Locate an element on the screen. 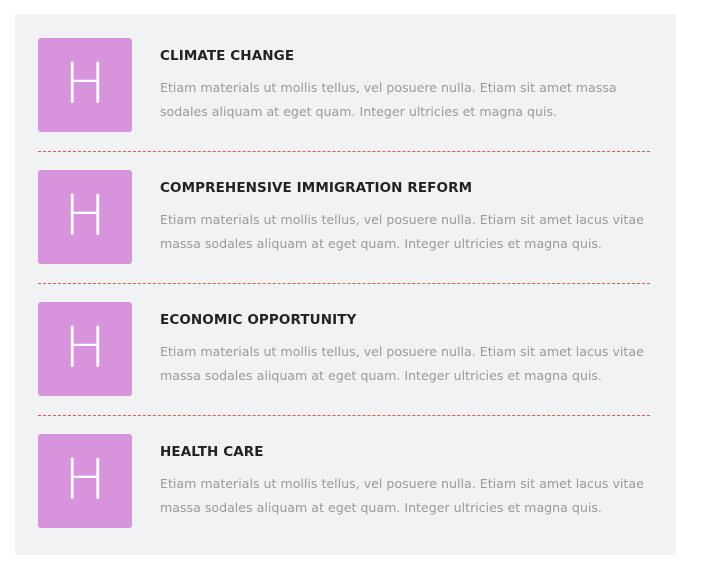 The width and height of the screenshot is (712, 576). issue-title: ECONOMIC OPPORTUNITY is located at coordinates (258, 320).